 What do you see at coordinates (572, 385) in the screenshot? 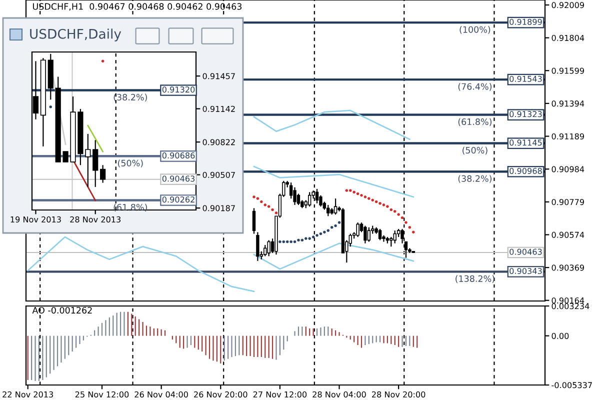
I see `y-tick-label: -0.005337` at bounding box center [572, 385].